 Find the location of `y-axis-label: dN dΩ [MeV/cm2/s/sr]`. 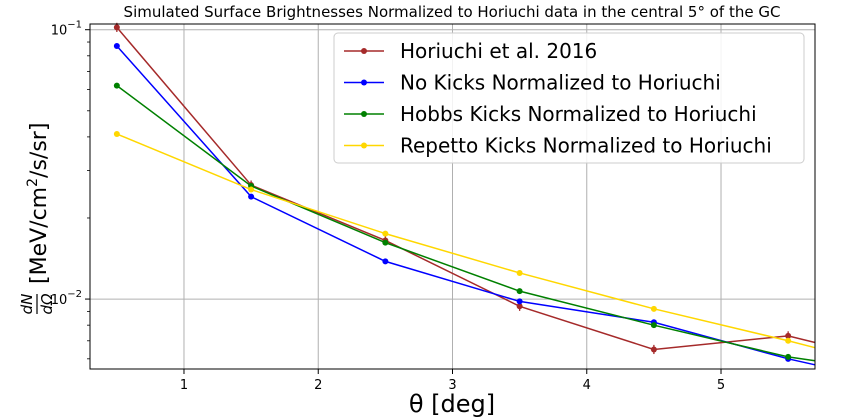

y-axis-label: dN dΩ [MeV/cm2/s/sr] is located at coordinates (37, 219).